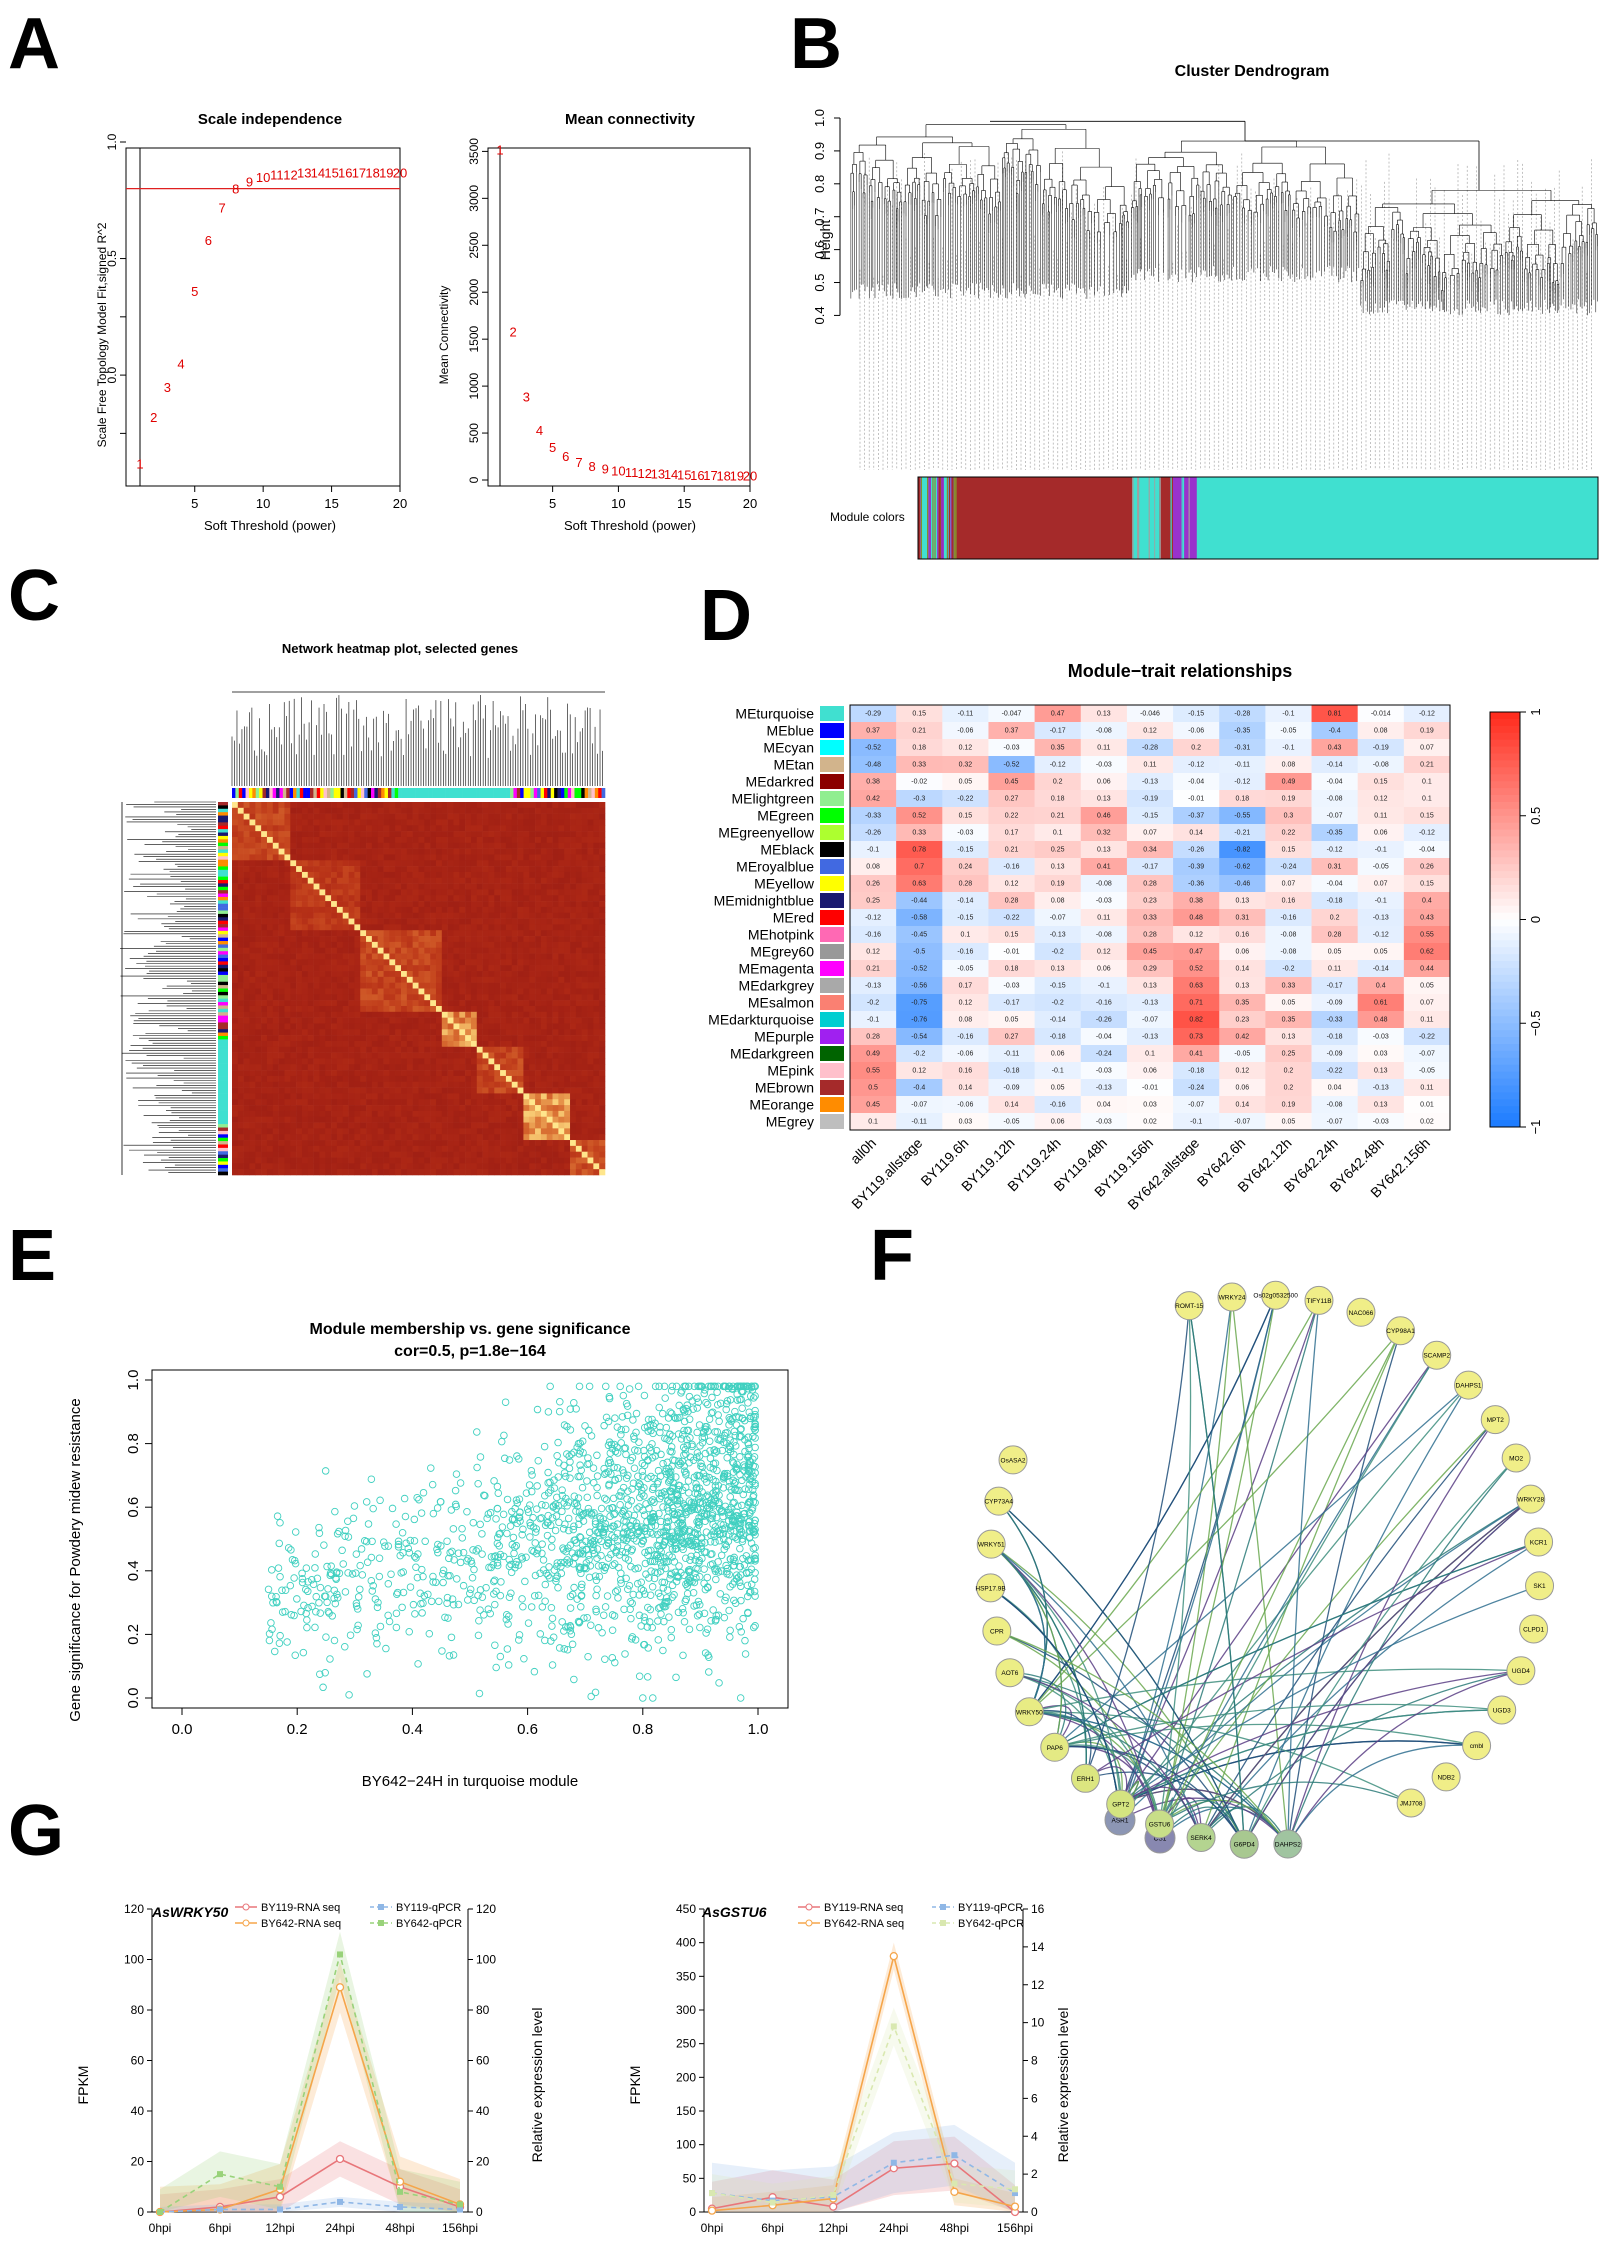 The height and width of the screenshot is (2244, 1601). What do you see at coordinates (331, 503) in the screenshot?
I see `x-tick-label: 15` at bounding box center [331, 503].